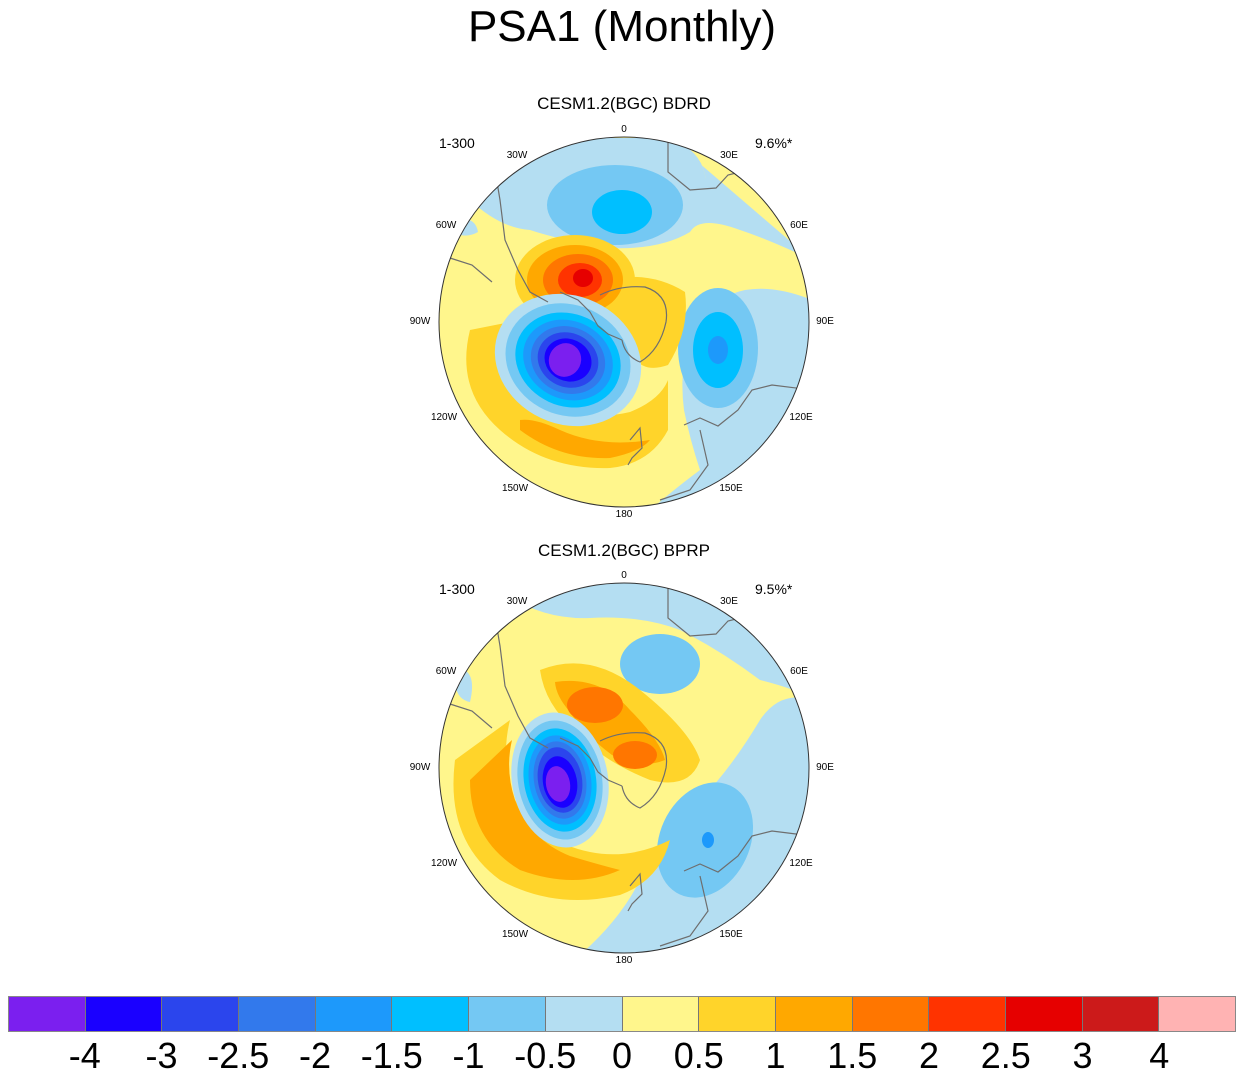 Image resolution: width=1244 pixels, height=1078 pixels. What do you see at coordinates (731, 488) in the screenshot?
I see `p1-lon-150e: 150E` at bounding box center [731, 488].